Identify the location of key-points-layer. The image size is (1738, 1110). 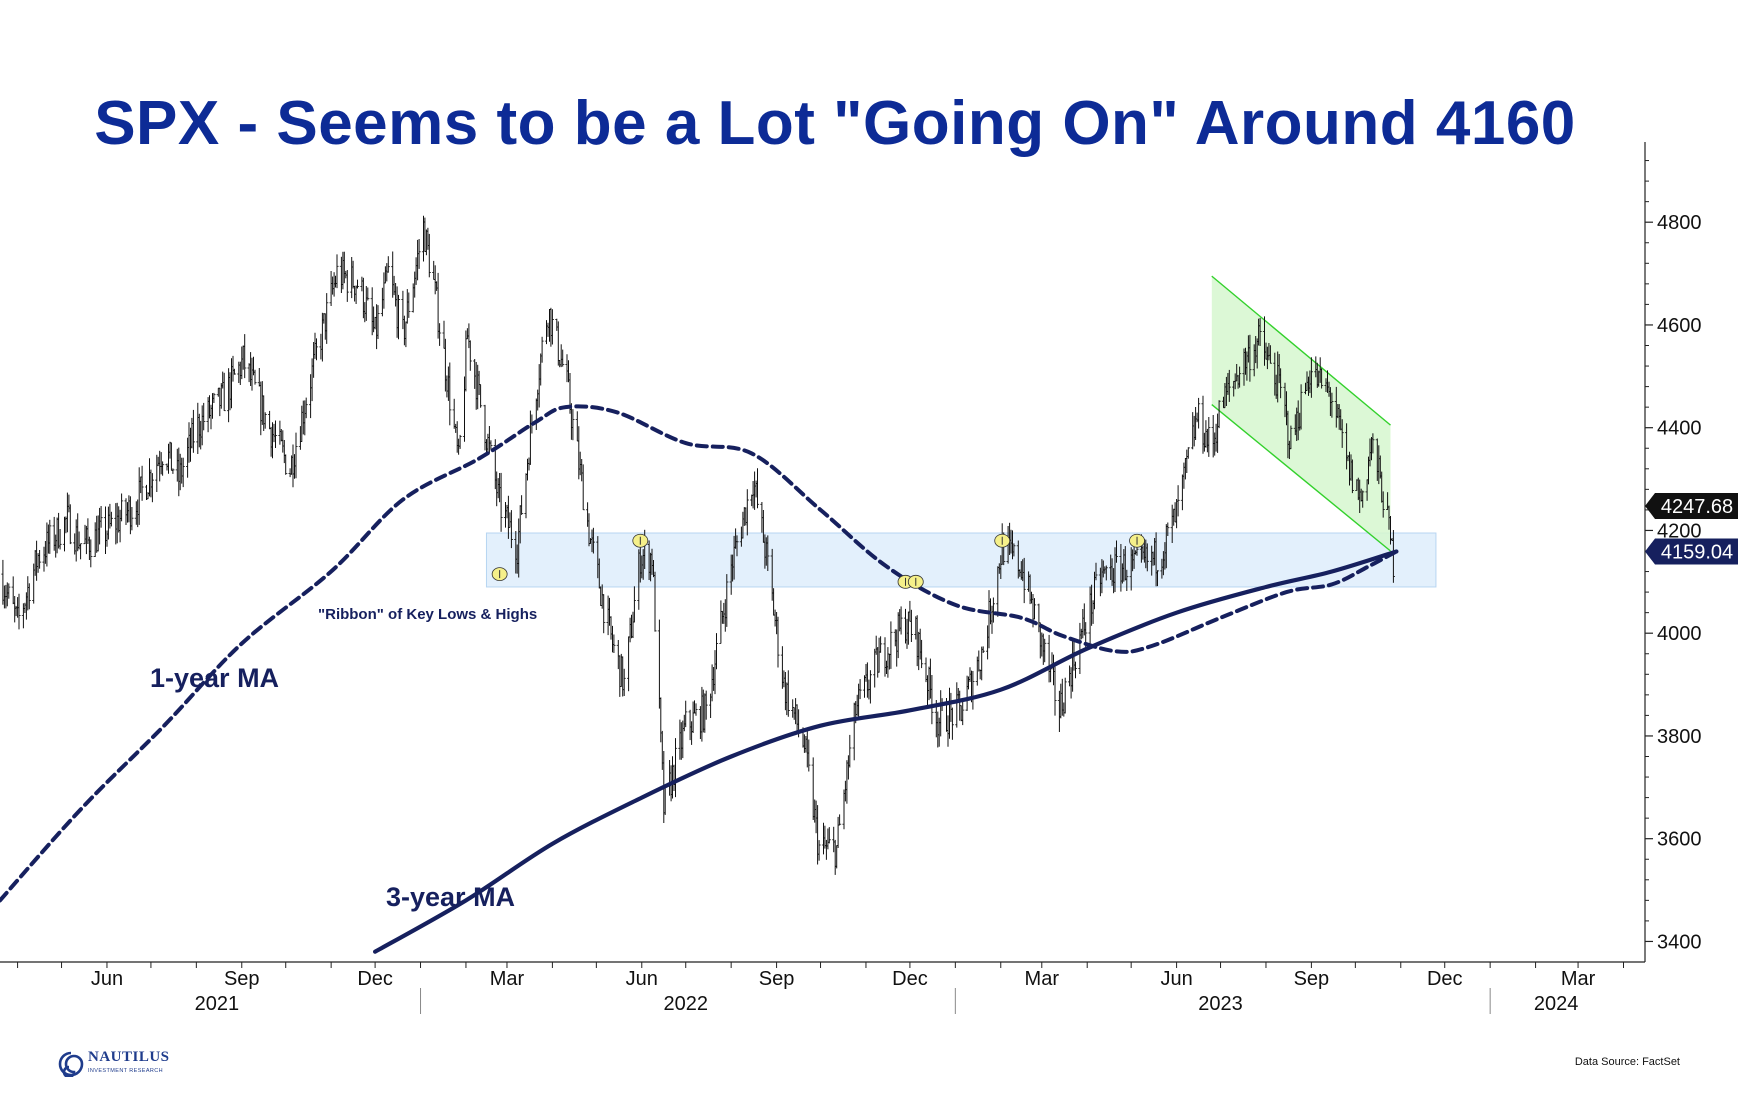
(818, 561).